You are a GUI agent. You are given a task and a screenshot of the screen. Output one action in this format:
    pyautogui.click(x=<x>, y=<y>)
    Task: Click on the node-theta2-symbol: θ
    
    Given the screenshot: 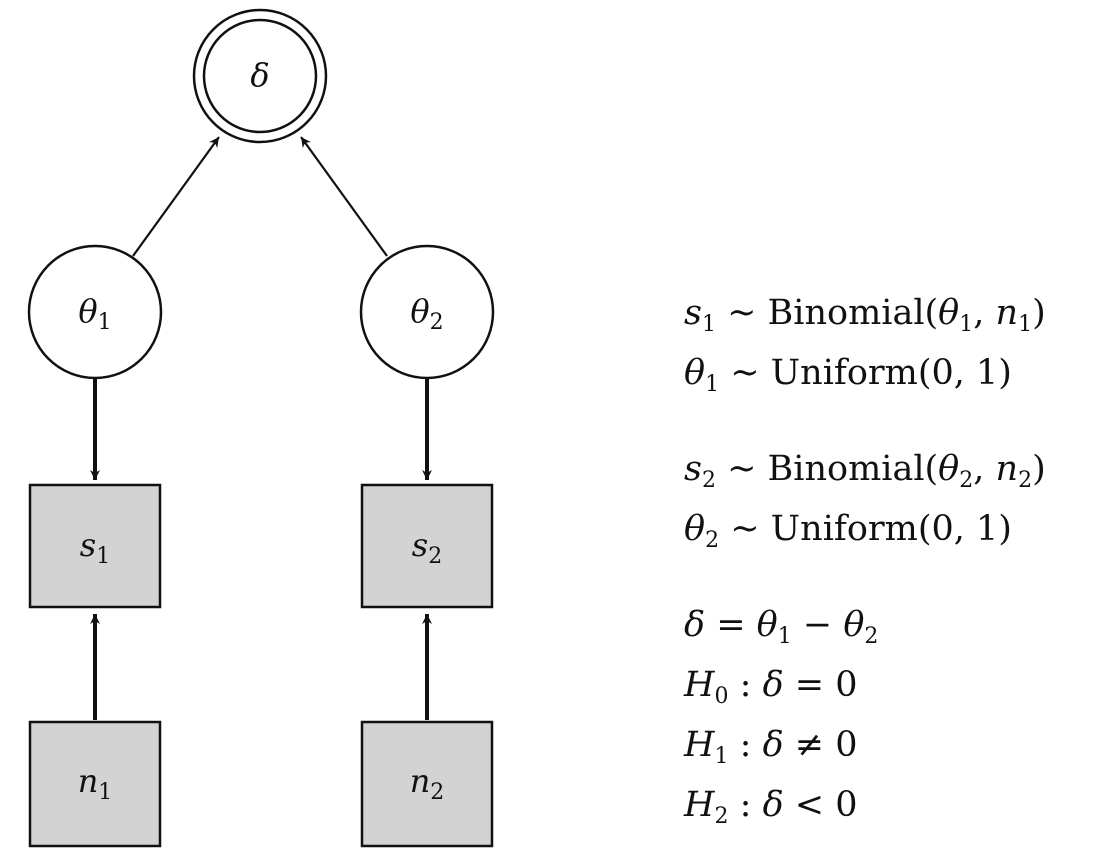 What is the action you would take?
    pyautogui.click(x=419, y=311)
    